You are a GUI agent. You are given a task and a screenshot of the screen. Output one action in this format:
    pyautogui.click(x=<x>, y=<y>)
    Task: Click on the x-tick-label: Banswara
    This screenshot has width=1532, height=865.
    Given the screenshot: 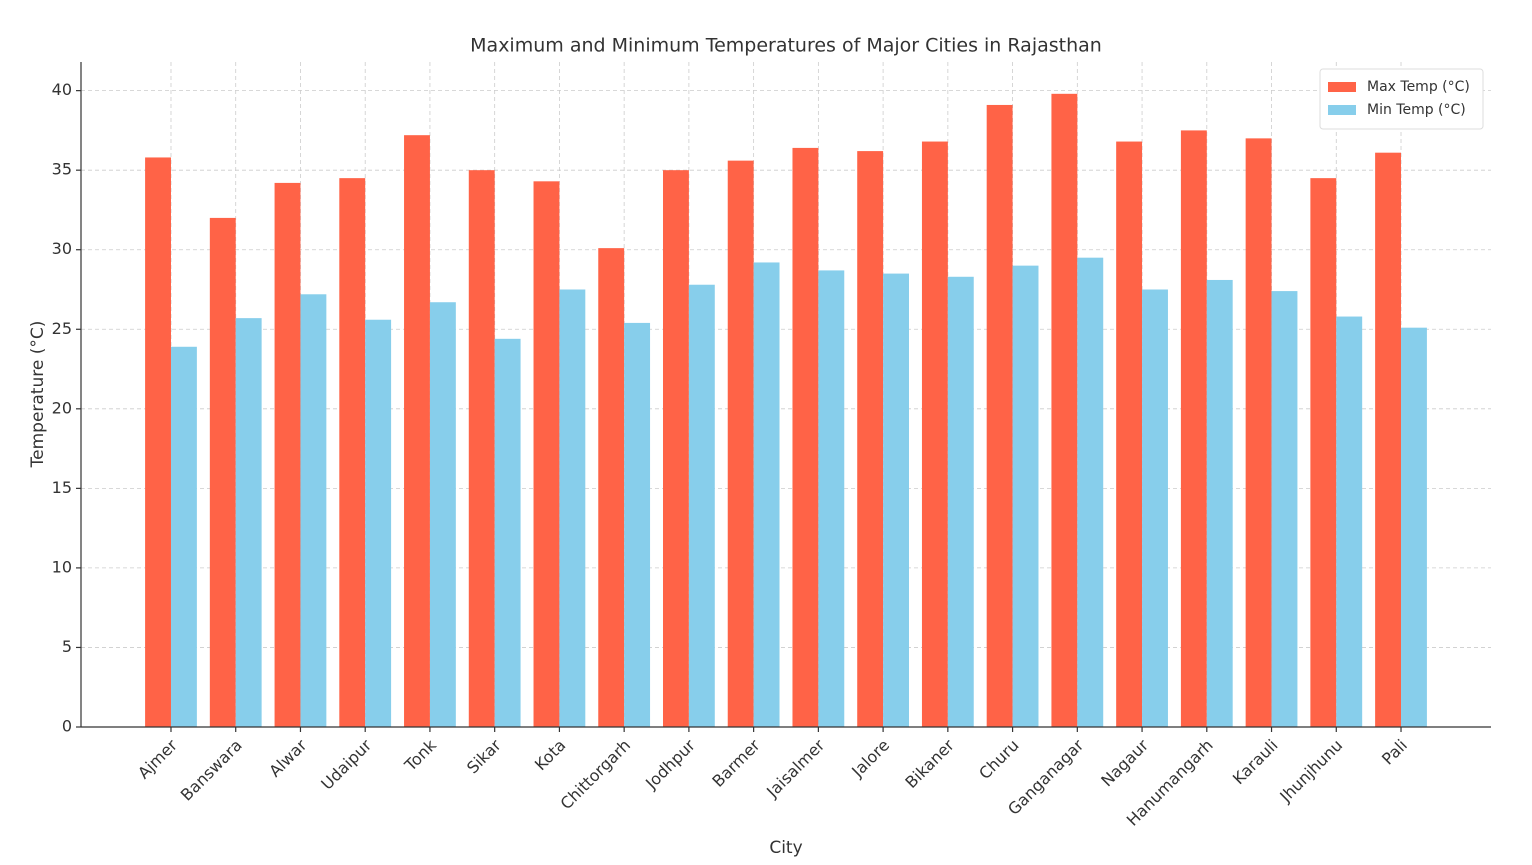 What is the action you would take?
    pyautogui.click(x=211, y=770)
    